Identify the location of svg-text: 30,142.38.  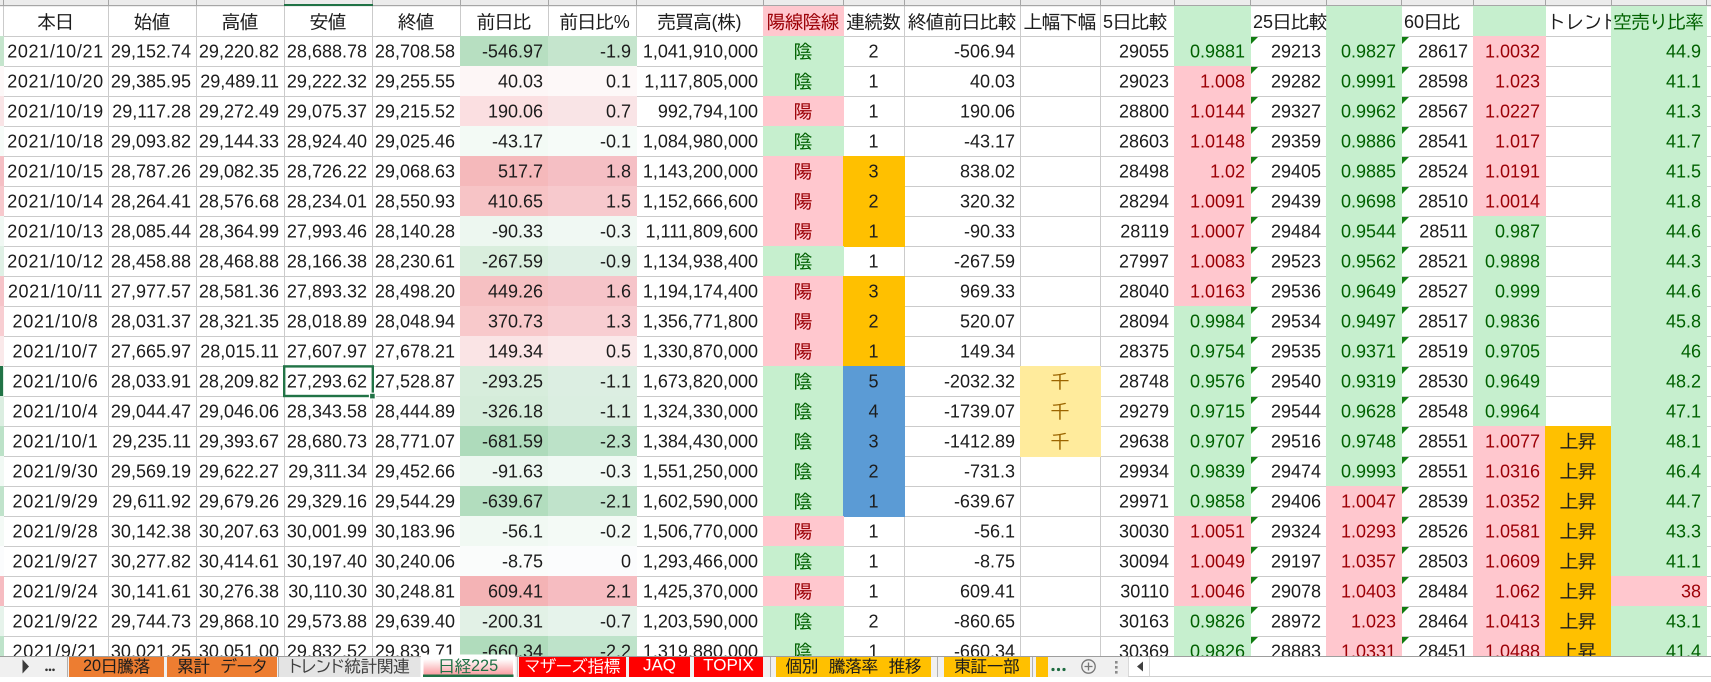
(151, 532).